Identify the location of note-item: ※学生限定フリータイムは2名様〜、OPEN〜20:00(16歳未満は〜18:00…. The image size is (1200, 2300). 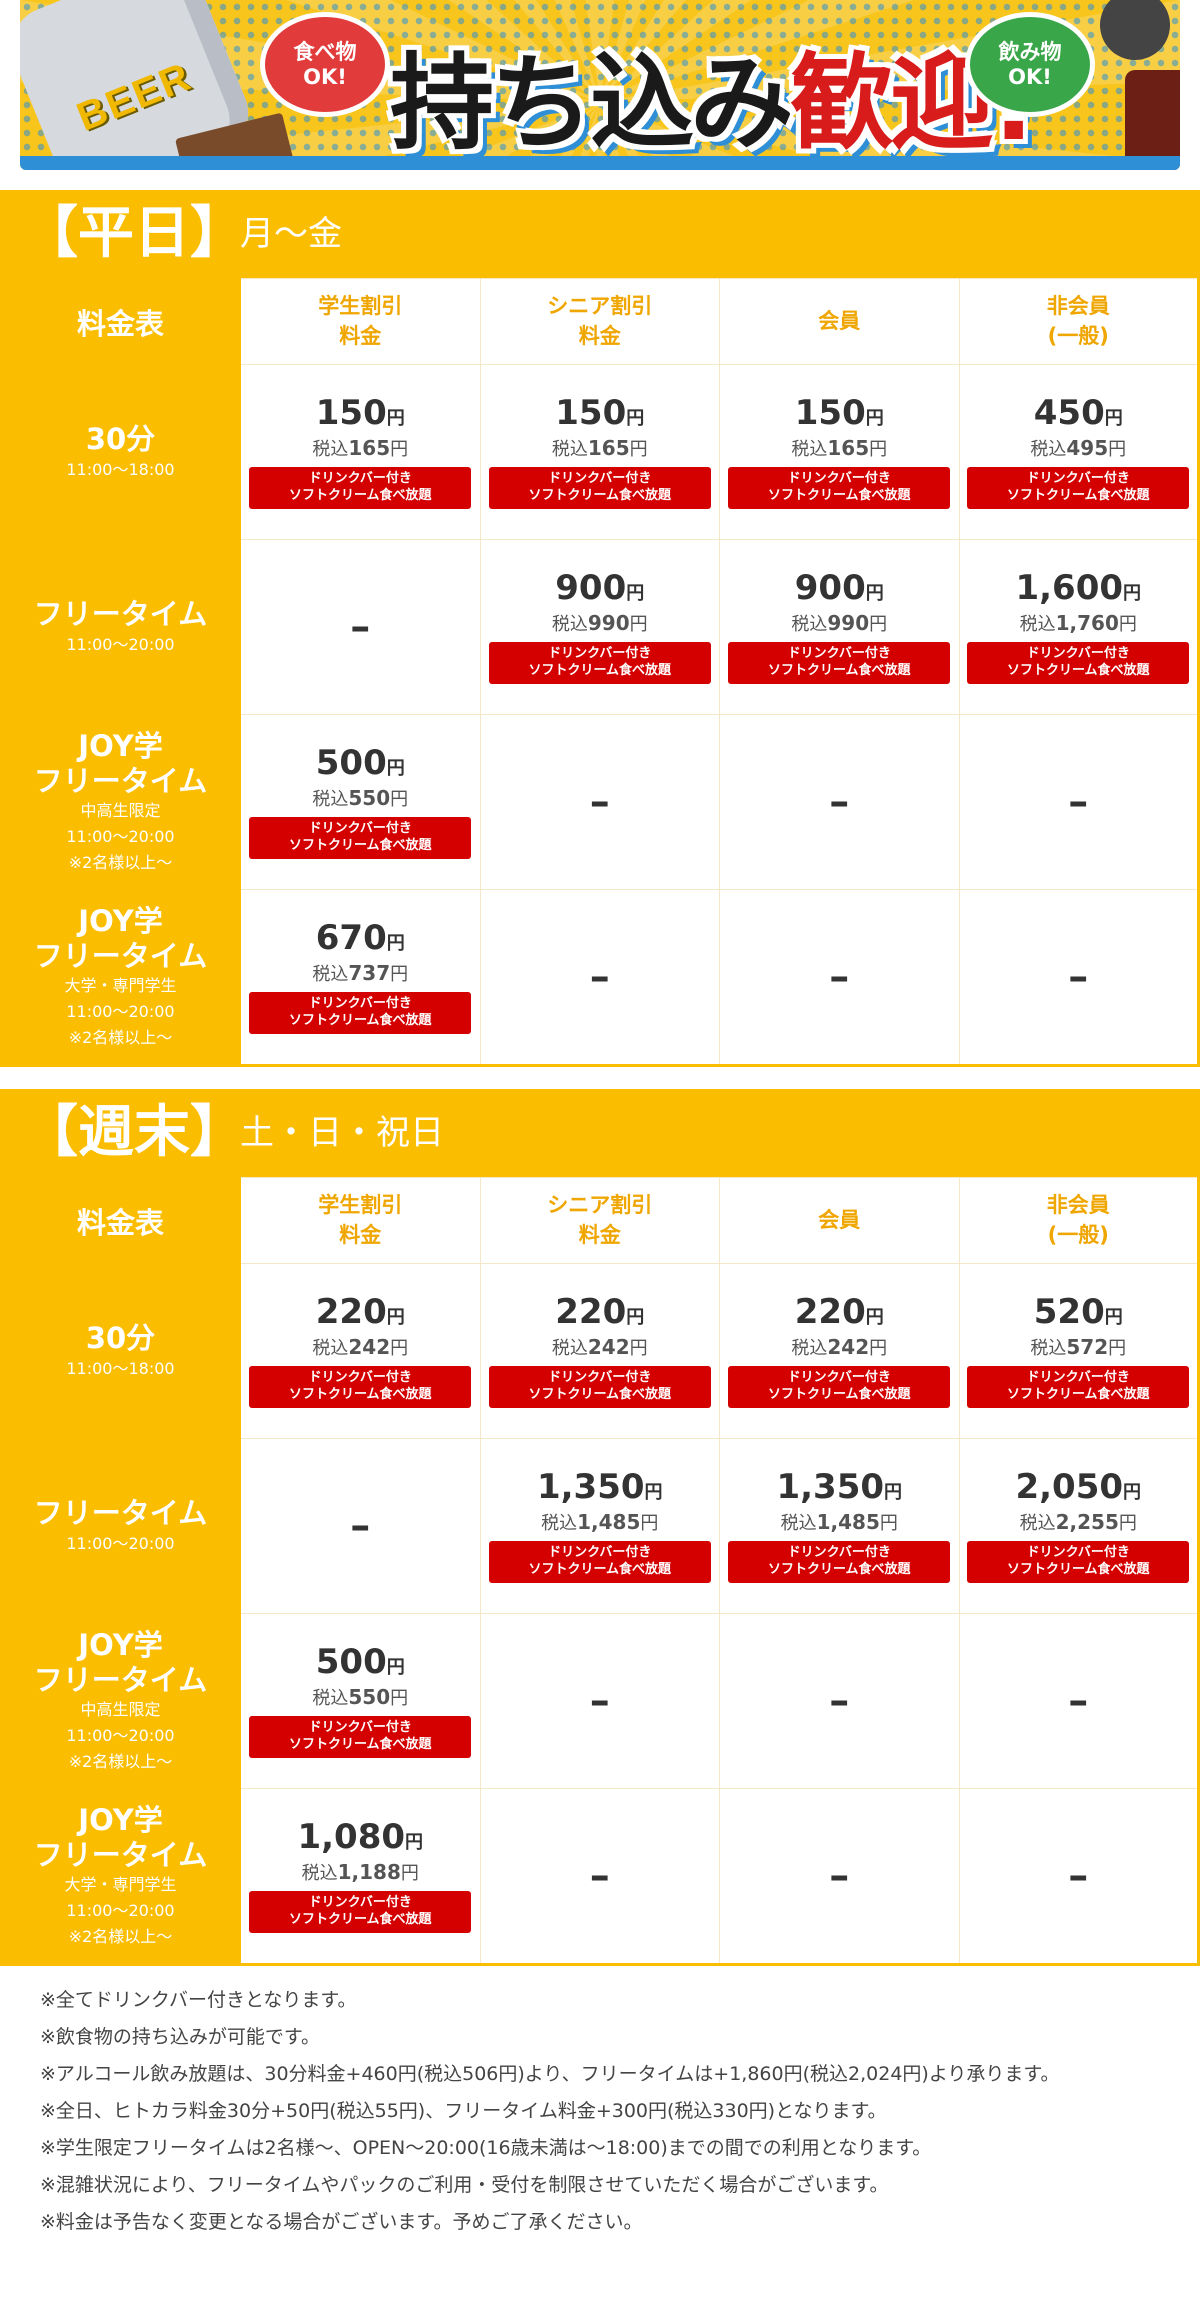
(486, 2148).